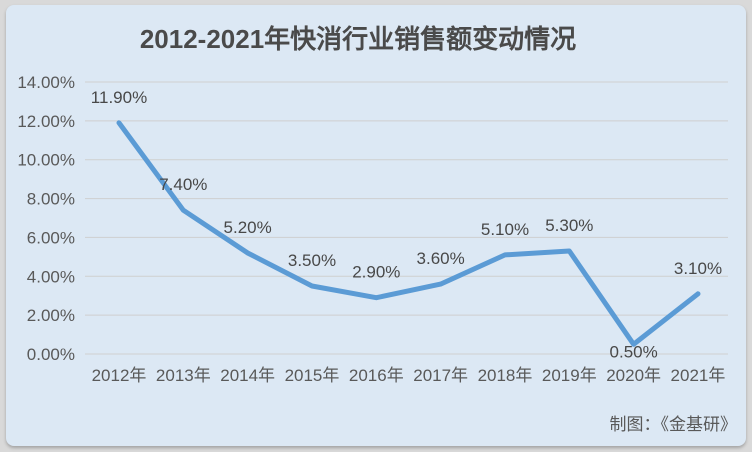  Describe the element at coordinates (441, 258) in the screenshot. I see `data-point-label: 3.60%` at that location.